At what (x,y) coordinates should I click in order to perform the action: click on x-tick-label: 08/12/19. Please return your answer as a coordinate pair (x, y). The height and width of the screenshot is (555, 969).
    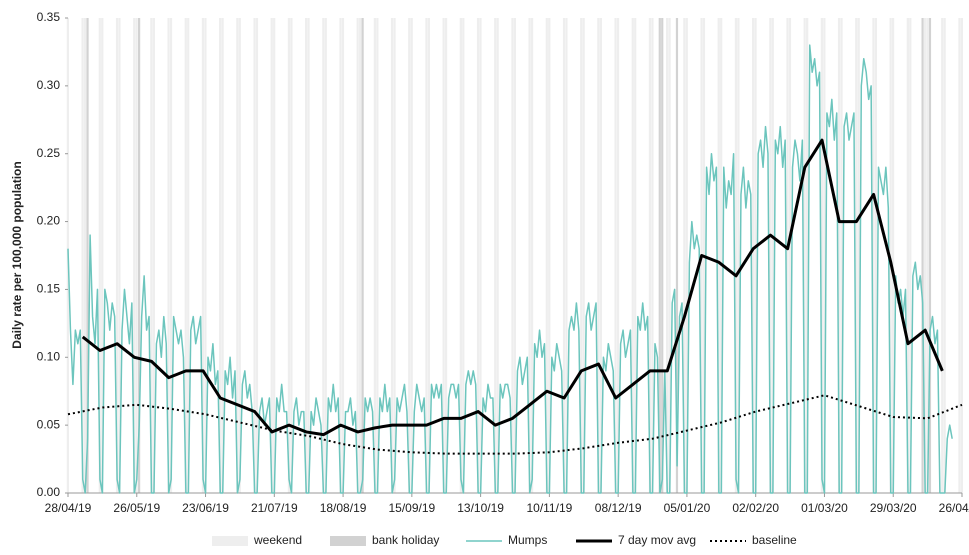
    Looking at the image, I should click on (618, 508).